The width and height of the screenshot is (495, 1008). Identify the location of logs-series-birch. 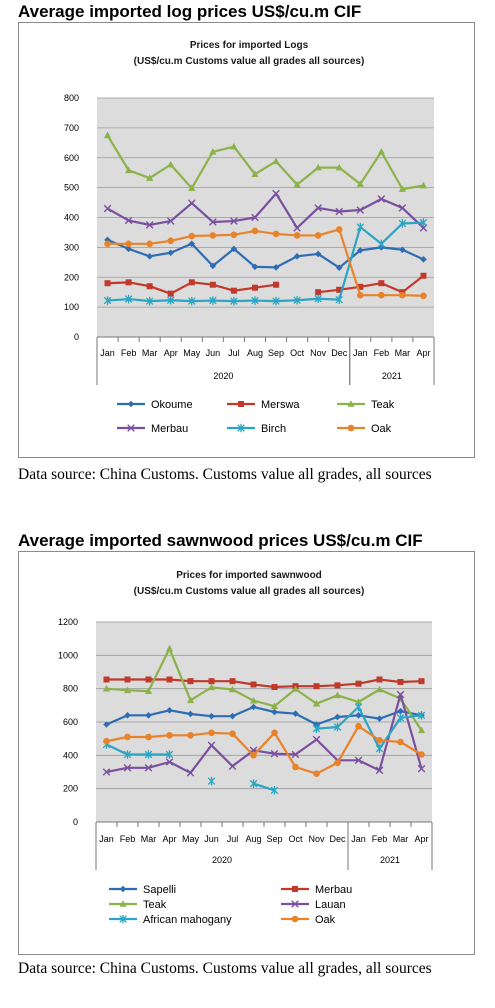
(265, 262).